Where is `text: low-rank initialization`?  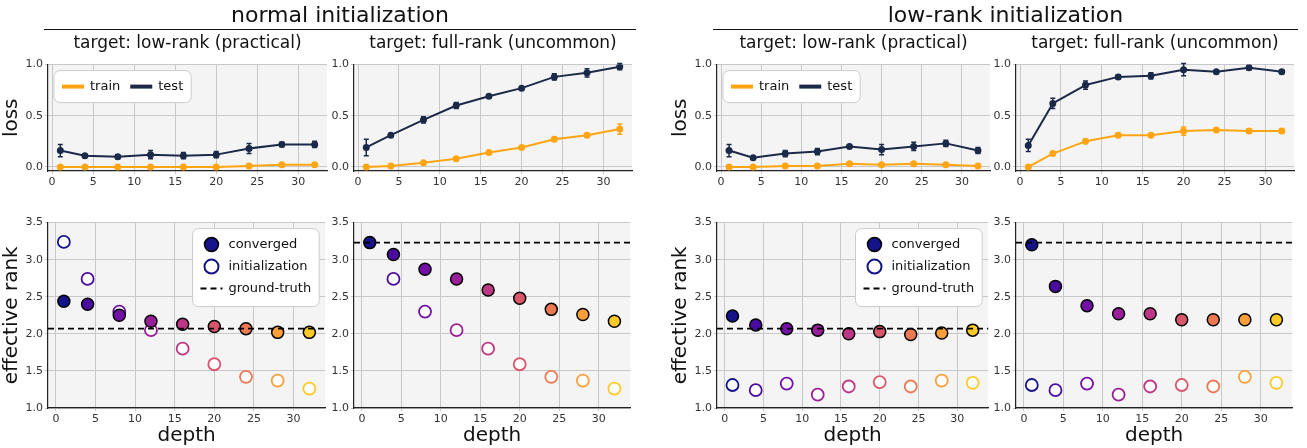
text: low-rank initialization is located at coordinates (1005, 16).